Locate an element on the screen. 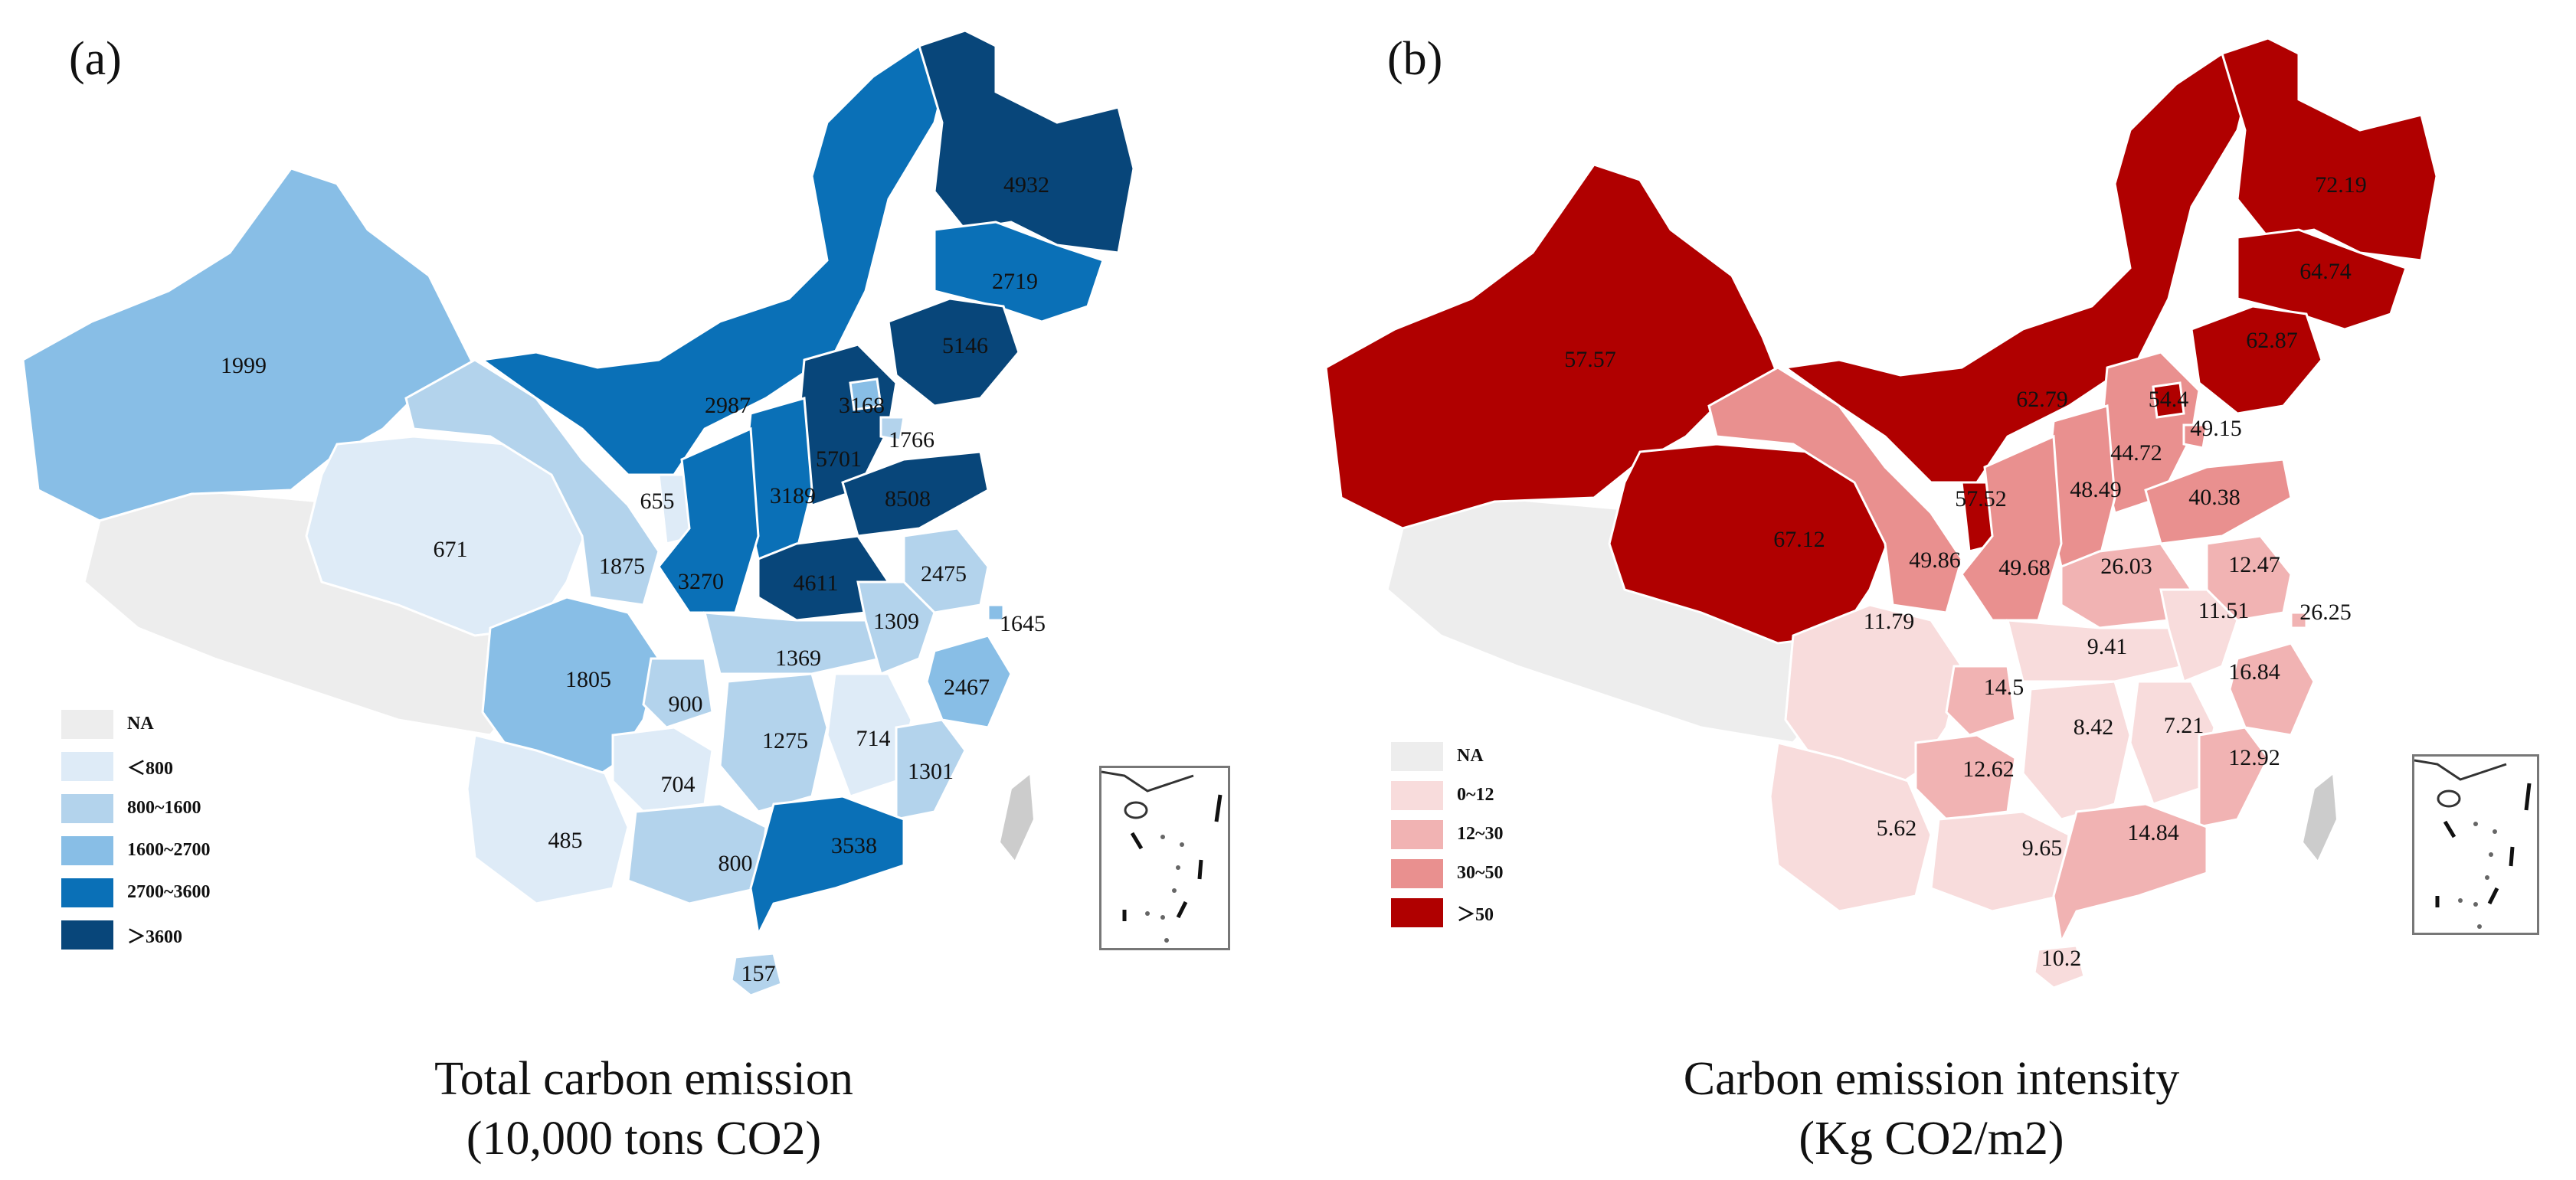 The image size is (2576, 1180). region-value: 8.42 is located at coordinates (2093, 727).